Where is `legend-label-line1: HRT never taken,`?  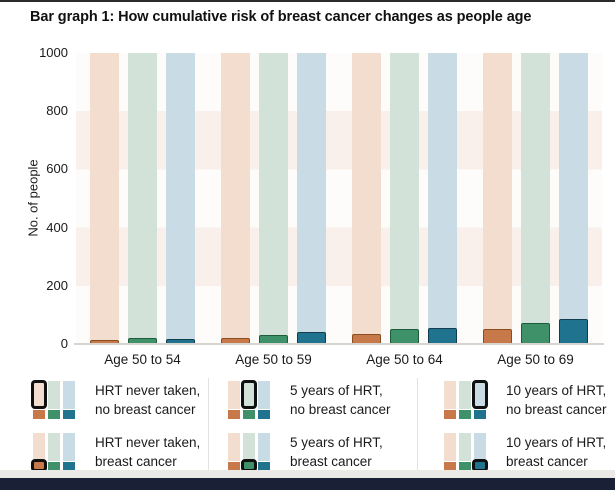
legend-label-line1: HRT never taken, is located at coordinates (148, 390).